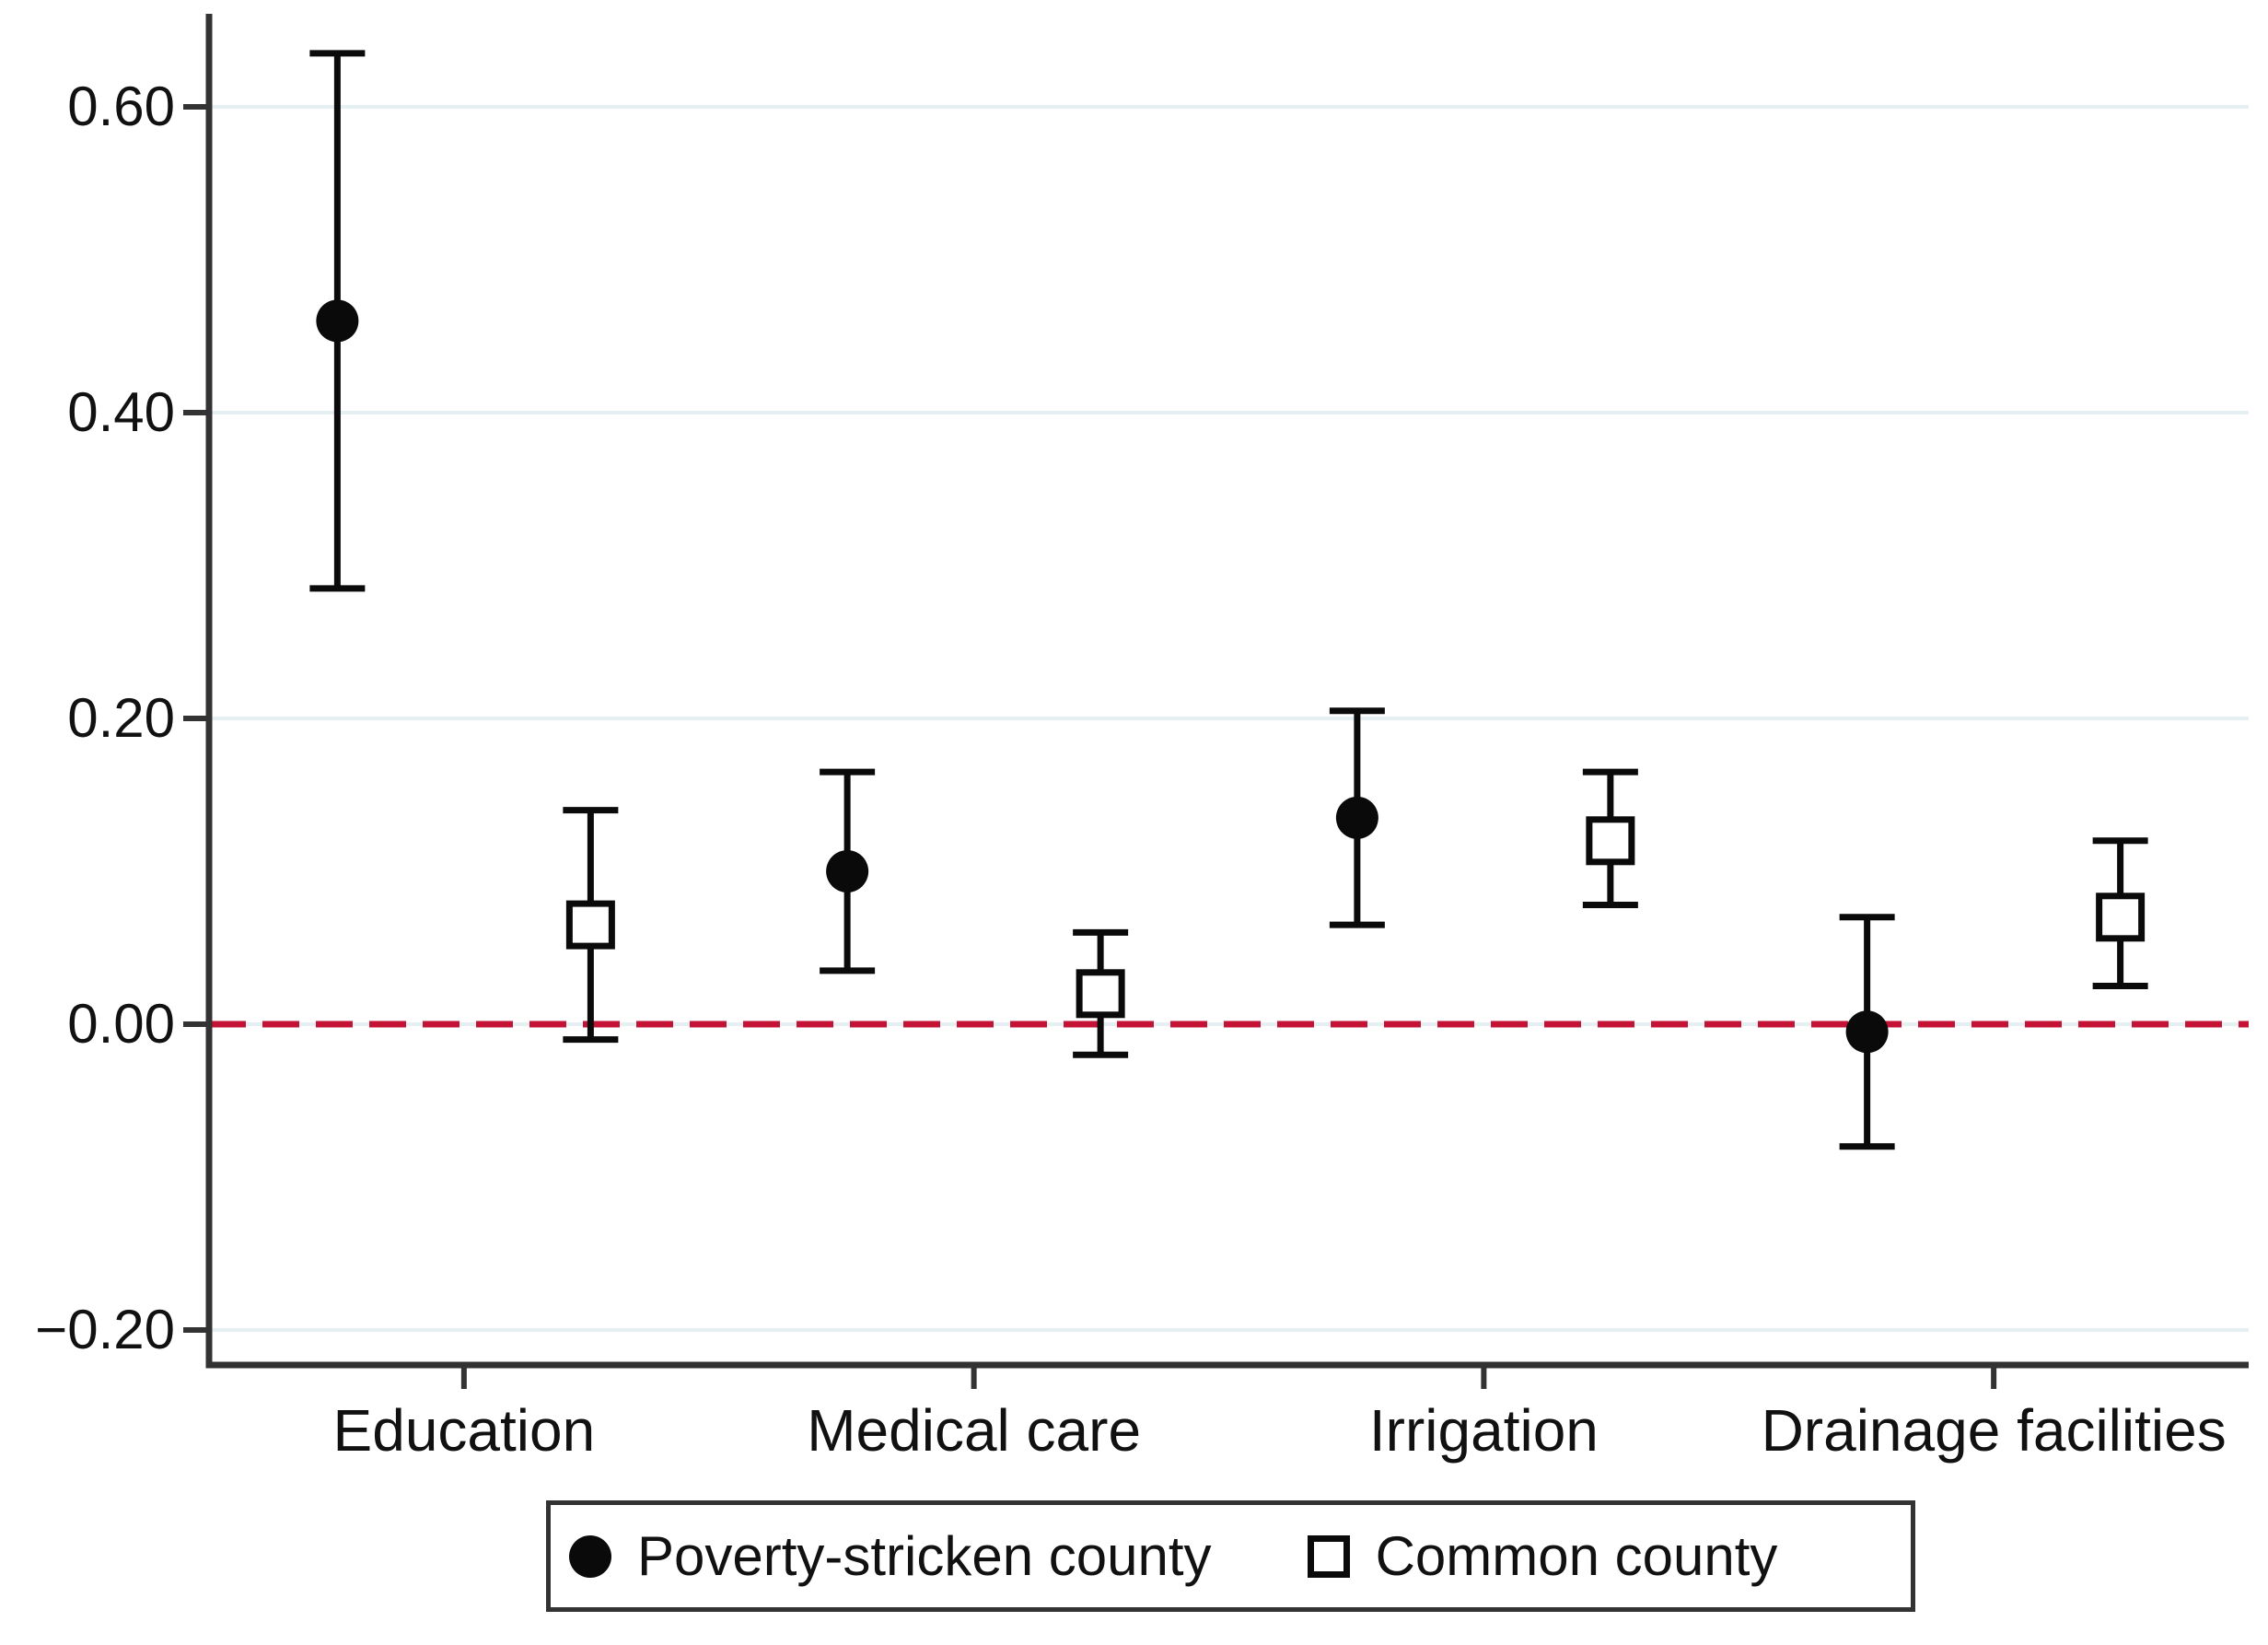 This screenshot has width=2268, height=1645. I want to click on legend-open-square-icon, so click(1329, 1556).